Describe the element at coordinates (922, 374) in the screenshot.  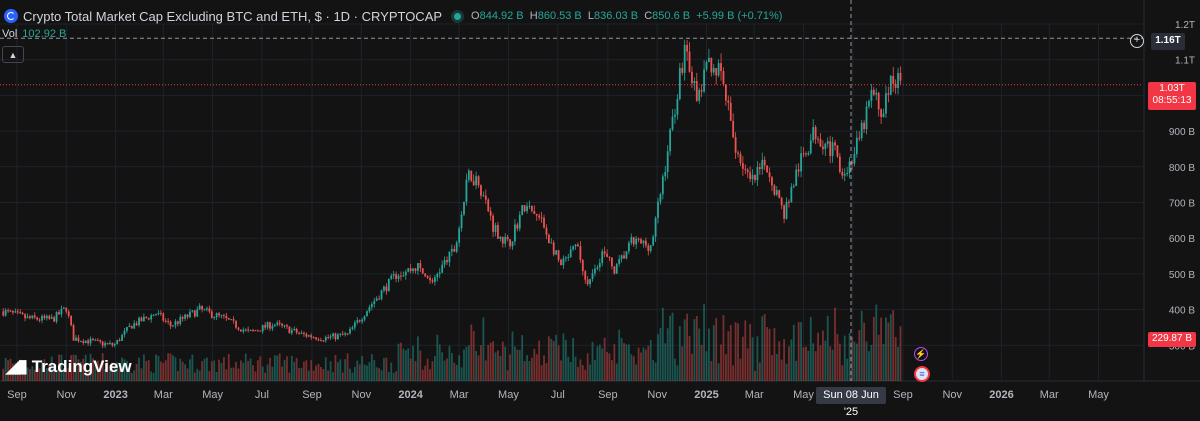
I see `us-flag-event-icon: ≡` at that location.